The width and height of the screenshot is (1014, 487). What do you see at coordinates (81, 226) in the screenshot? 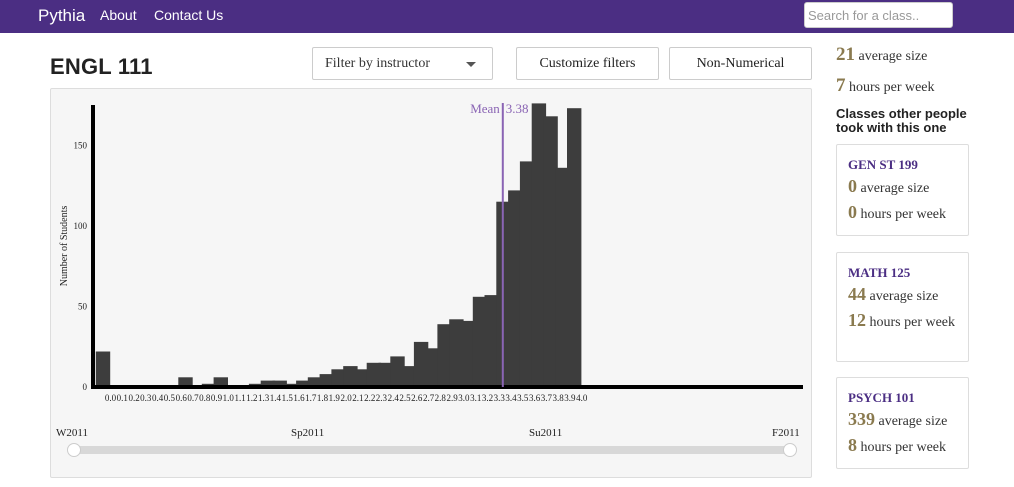
I see `y-tick-label: 100` at bounding box center [81, 226].